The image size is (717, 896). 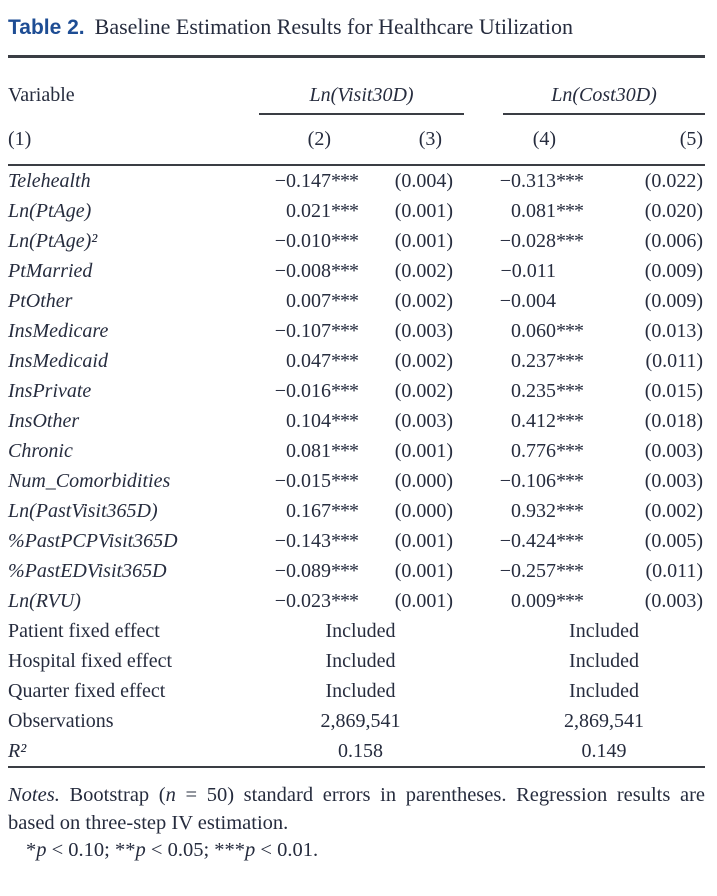 What do you see at coordinates (50, 211) in the screenshot?
I see `variable-name: Ln(PtAge)` at bounding box center [50, 211].